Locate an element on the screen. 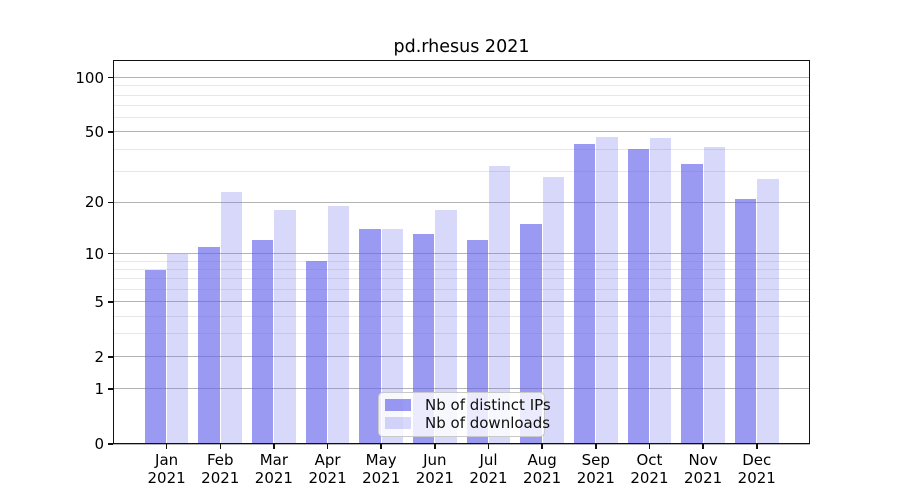 The width and height of the screenshot is (900, 500). x-tick-label: Apr 2021 is located at coordinates (328, 469).